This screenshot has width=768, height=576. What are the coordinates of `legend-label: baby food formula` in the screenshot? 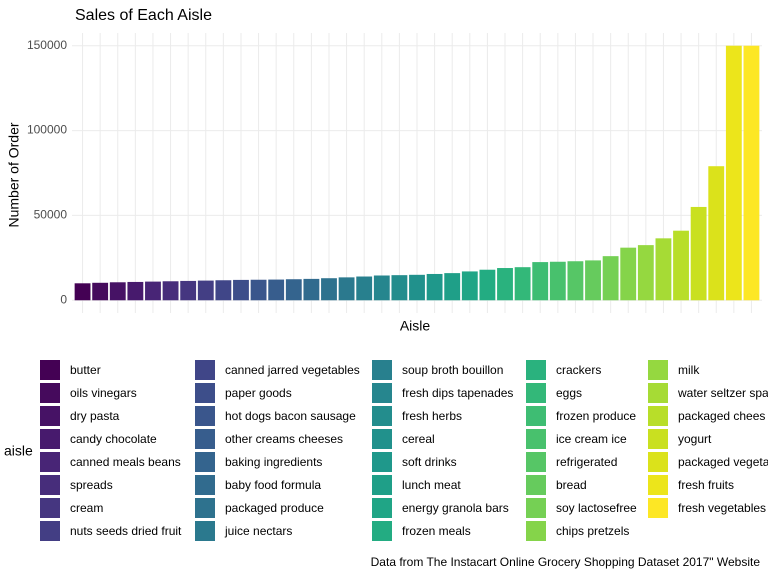 It's located at (273, 485).